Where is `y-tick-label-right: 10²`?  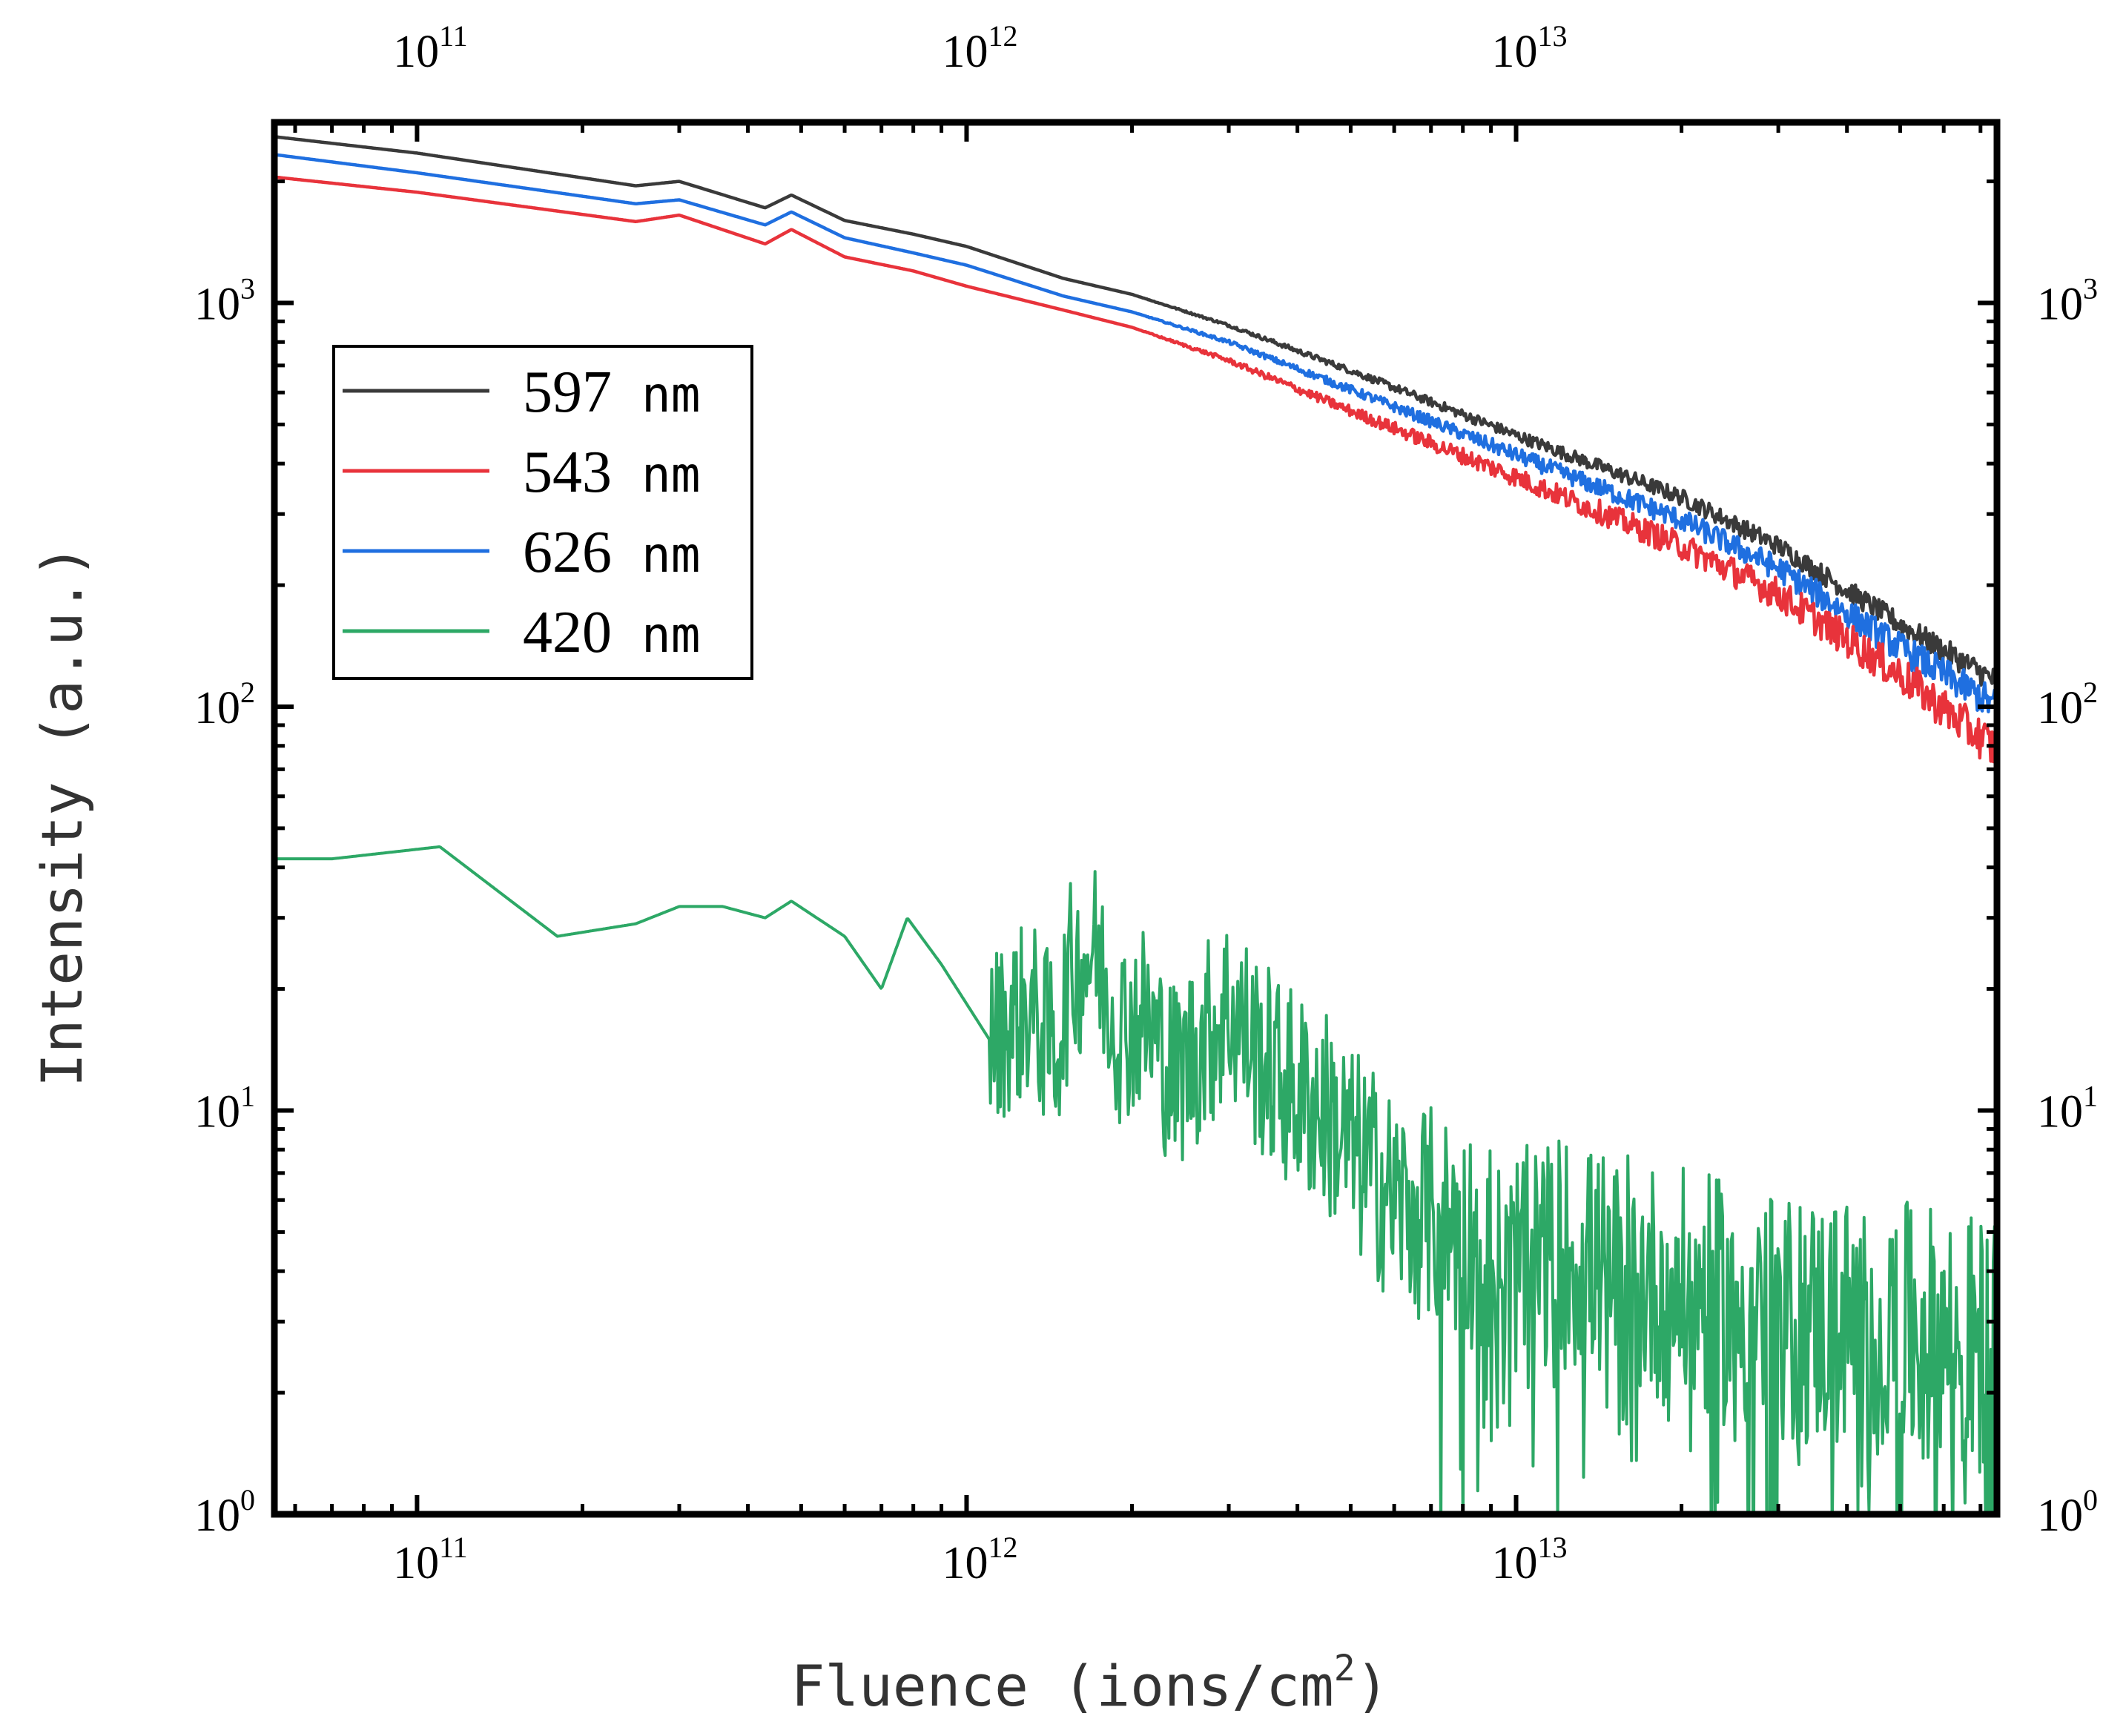
y-tick-label-right: 10² is located at coordinates (2067, 705).